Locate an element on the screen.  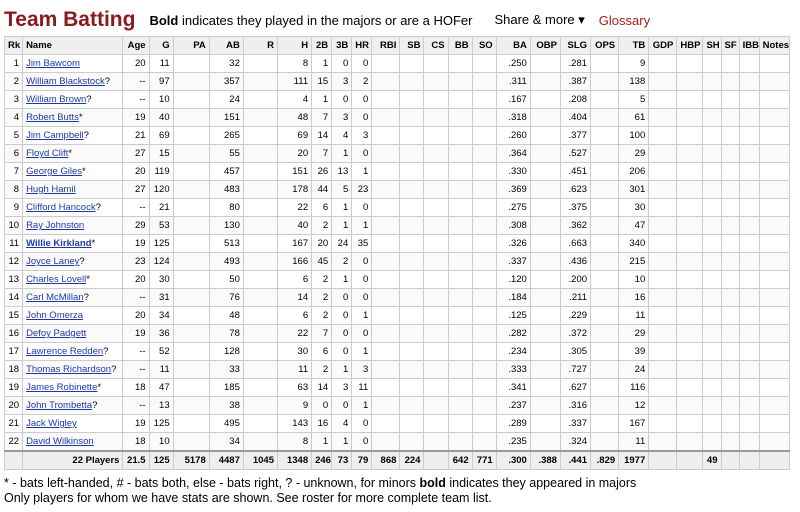
stat-cell-ab: 493 is located at coordinates (226, 261).